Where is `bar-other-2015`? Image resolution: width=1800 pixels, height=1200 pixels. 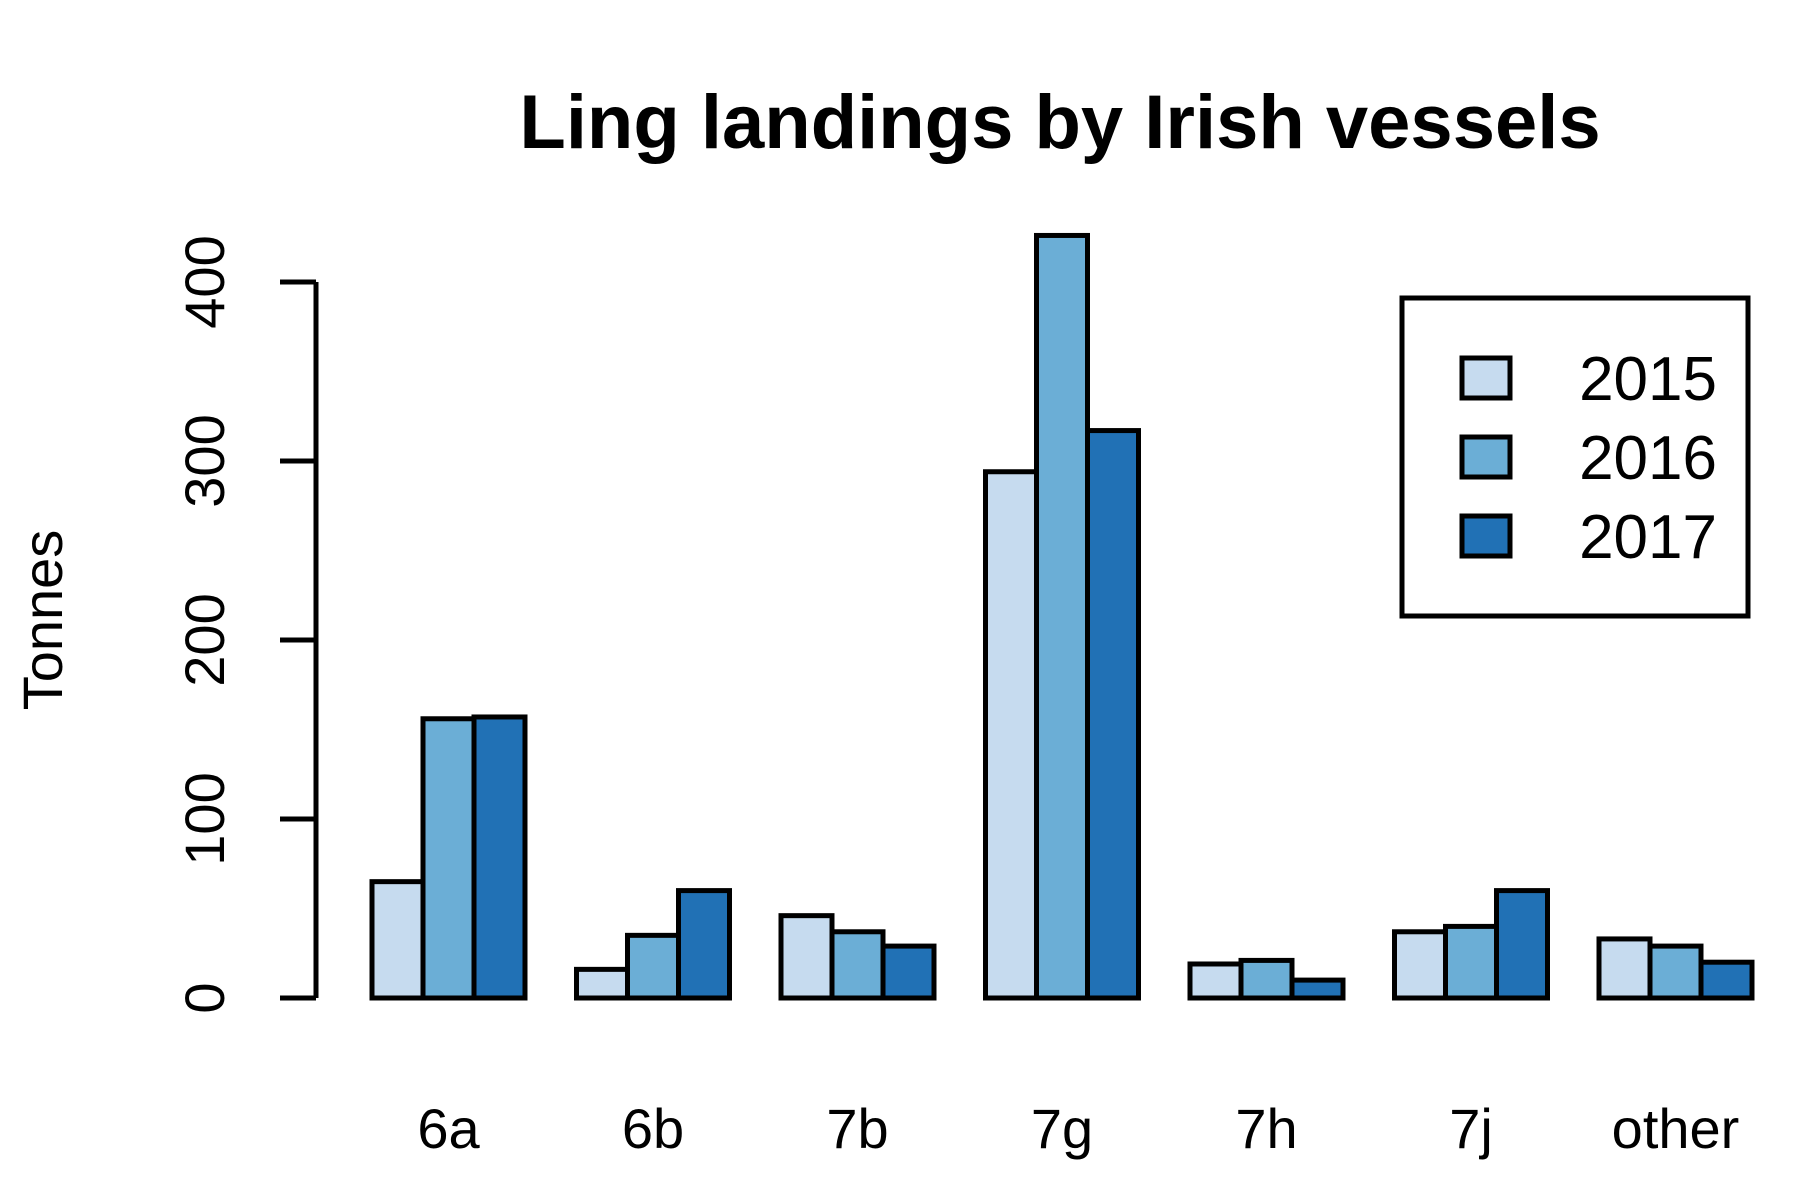 bar-other-2015 is located at coordinates (1624, 968).